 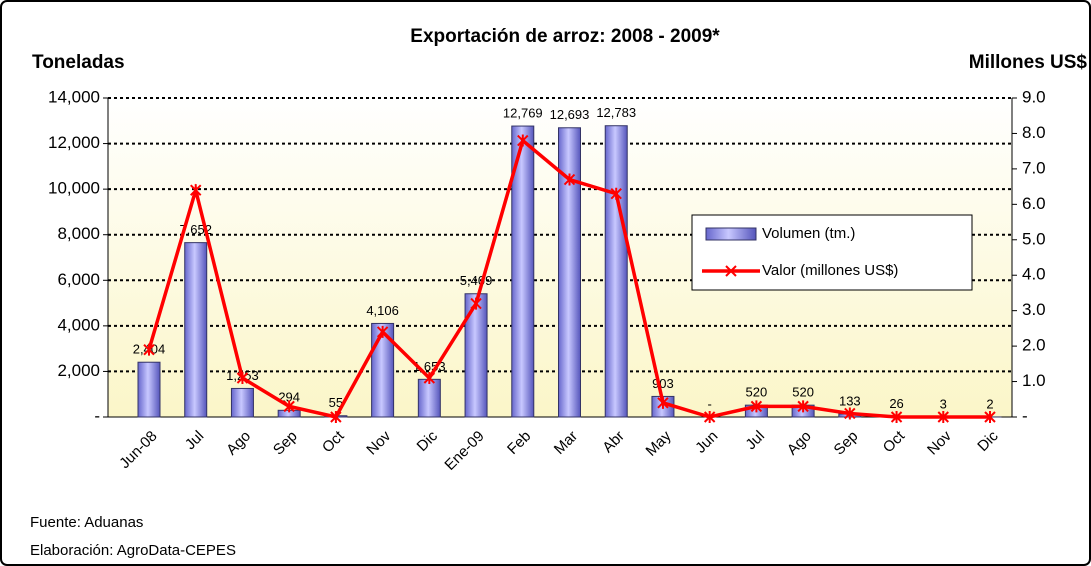 I want to click on y2-axis-label: Millones US$, so click(x=1028, y=62).